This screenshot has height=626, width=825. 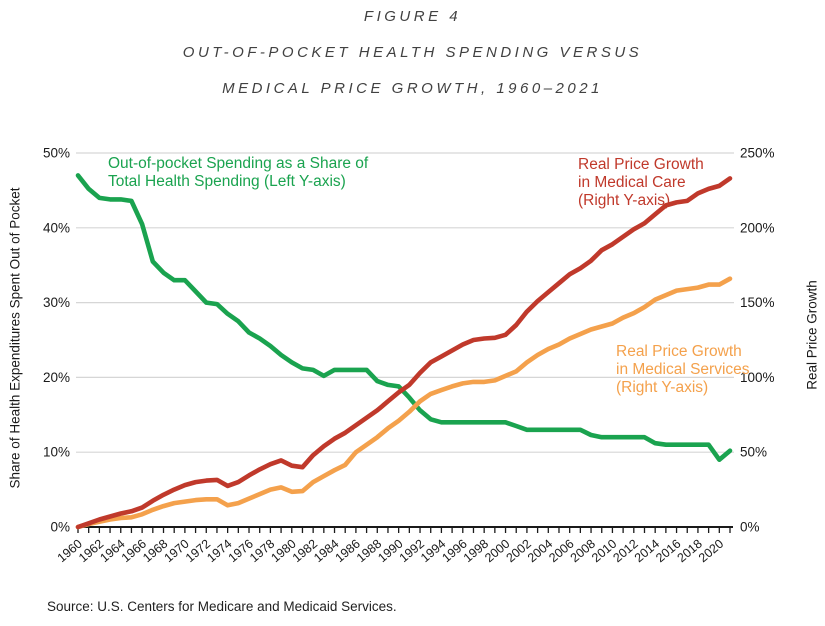 I want to click on figure-title-line-2: MEDICAL PRICE GROWTH, 1960–2021, so click(x=412, y=88).